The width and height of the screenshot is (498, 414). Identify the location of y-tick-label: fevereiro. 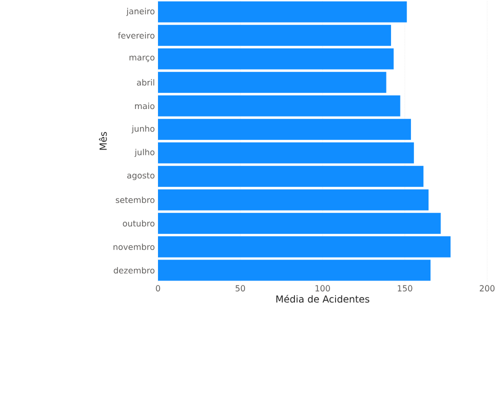
(136, 35).